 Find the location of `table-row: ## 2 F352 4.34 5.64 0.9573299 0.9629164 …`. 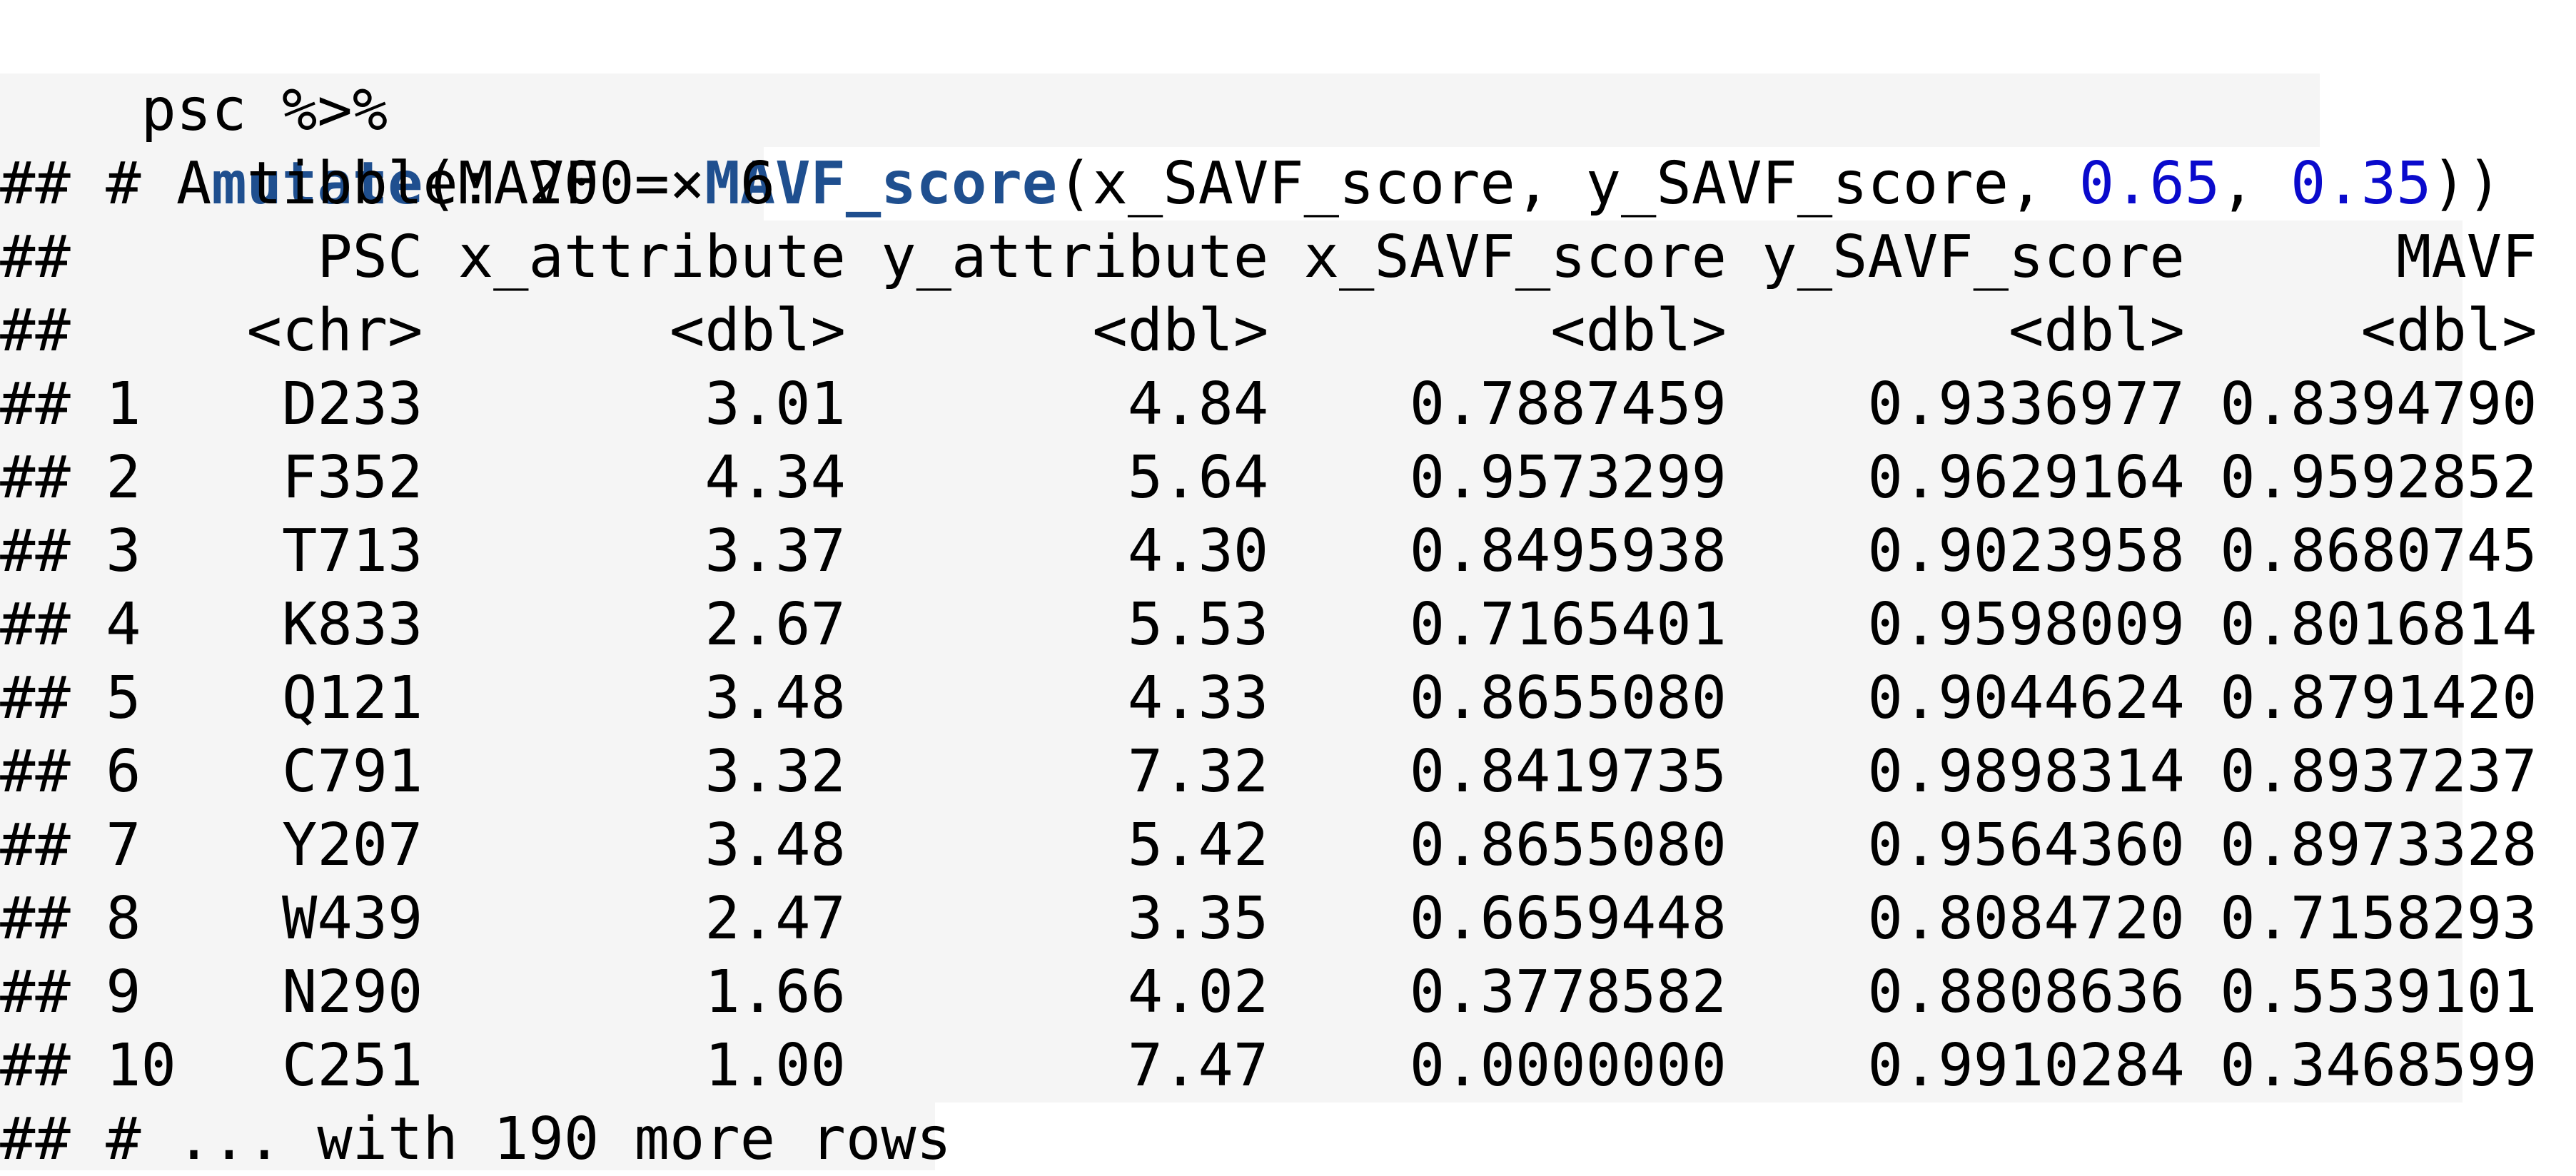

table-row: ## 2 F352 4.34 5.64 0.9573299 0.9629164 … is located at coordinates (1268, 478).